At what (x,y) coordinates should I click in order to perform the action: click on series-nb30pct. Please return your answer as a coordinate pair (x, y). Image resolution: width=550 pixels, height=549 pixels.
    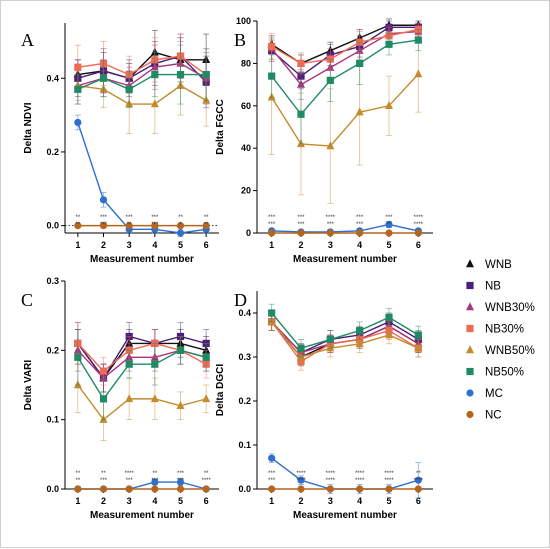
    Looking at the image, I should click on (142, 354).